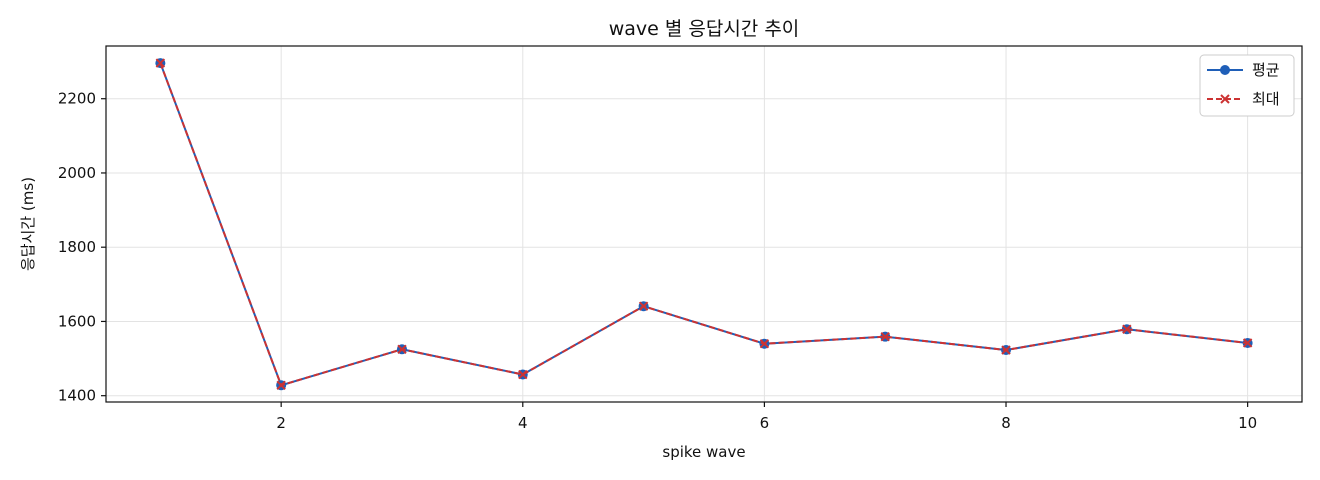 Image resolution: width=1320 pixels, height=480 pixels. Describe the element at coordinates (77, 396) in the screenshot. I see `y-tick-label: 1400` at that location.